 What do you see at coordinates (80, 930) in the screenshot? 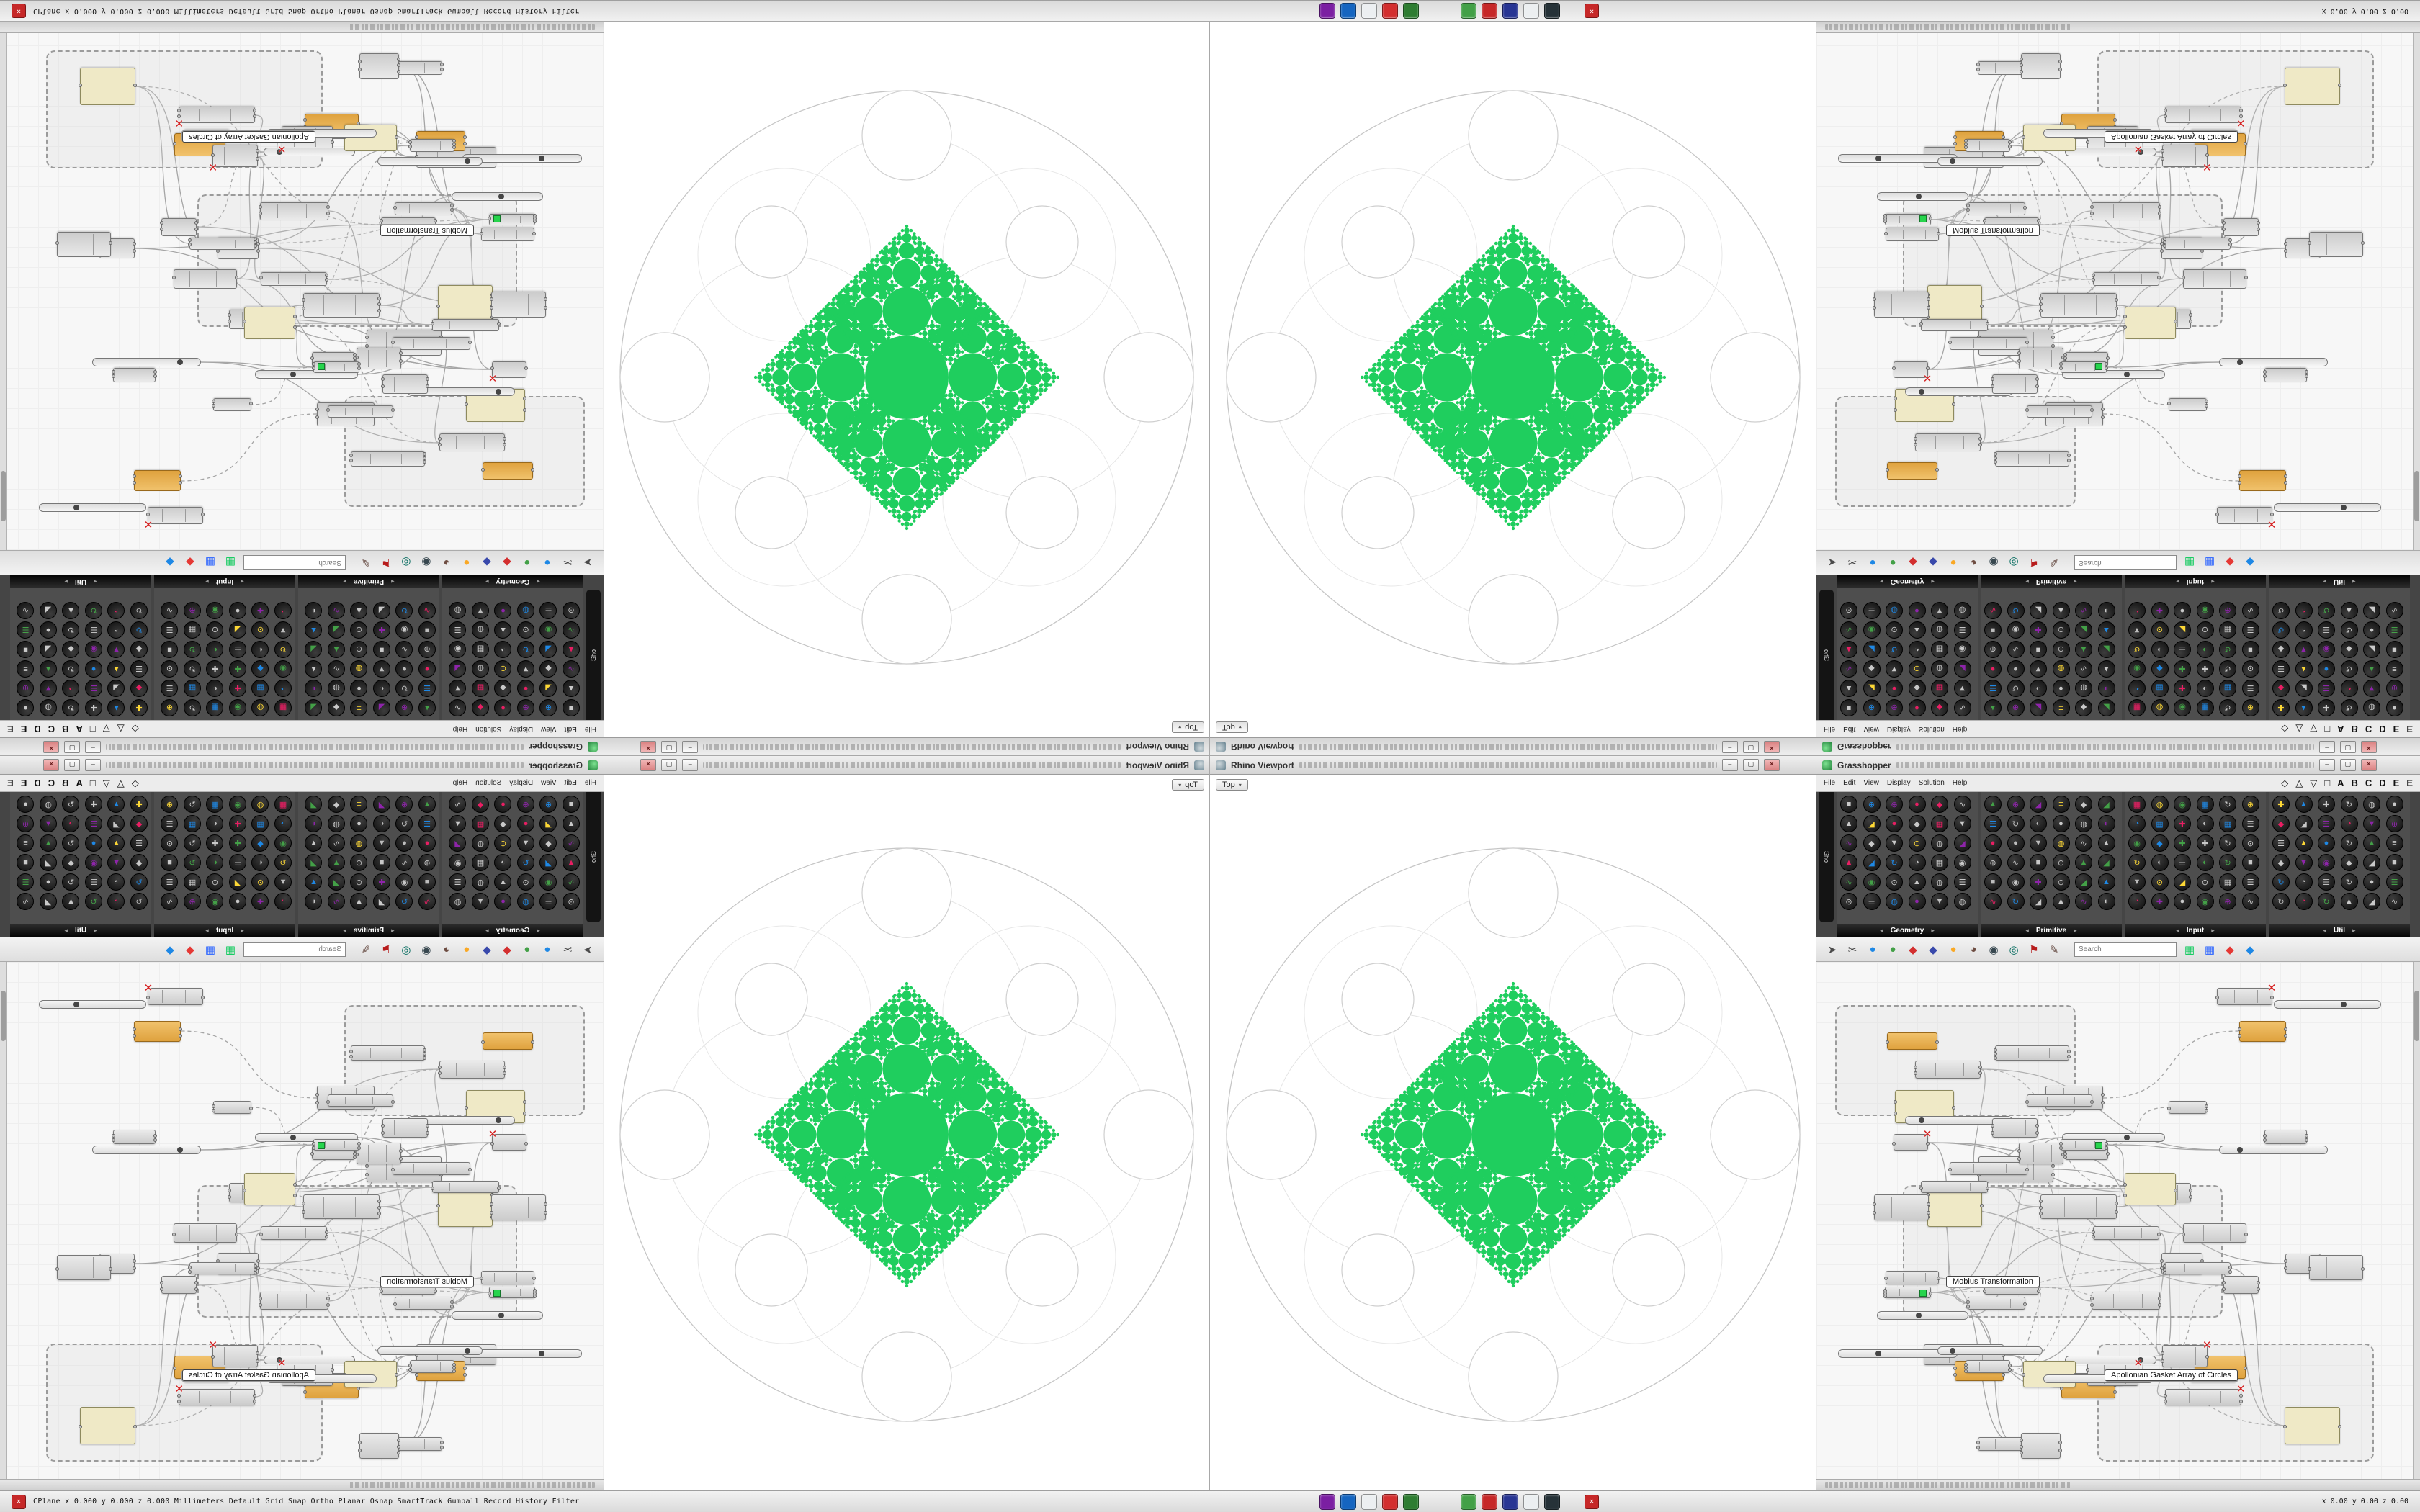
I see `palette-group-header: ◂ Util ▸` at bounding box center [80, 930].